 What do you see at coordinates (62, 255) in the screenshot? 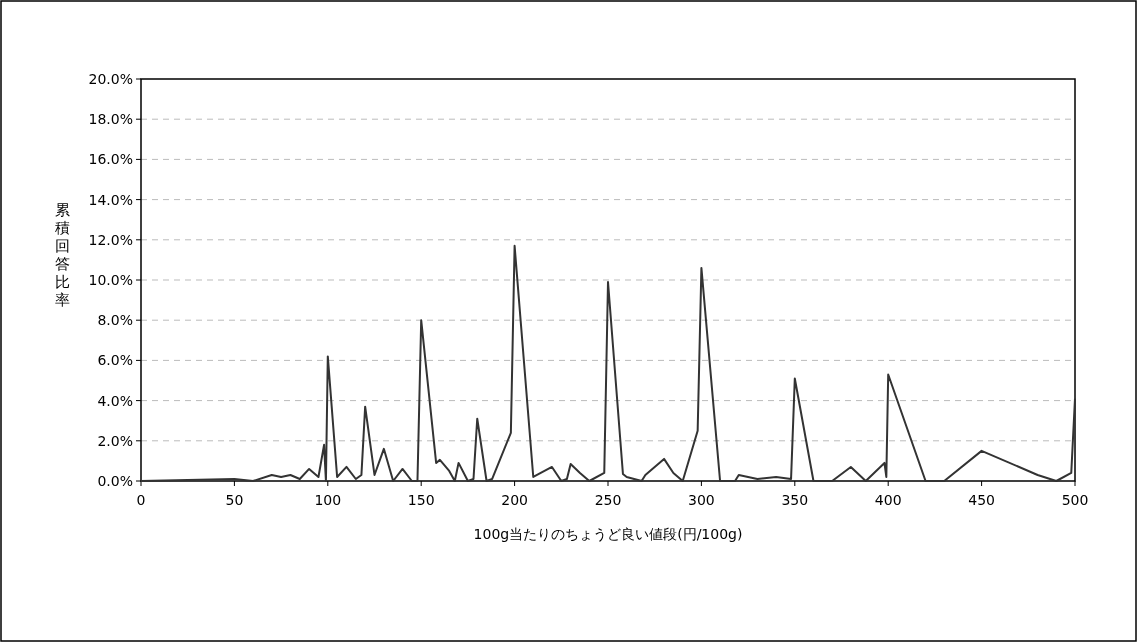
I see `y-axis-title: 累積回答比率` at bounding box center [62, 255].